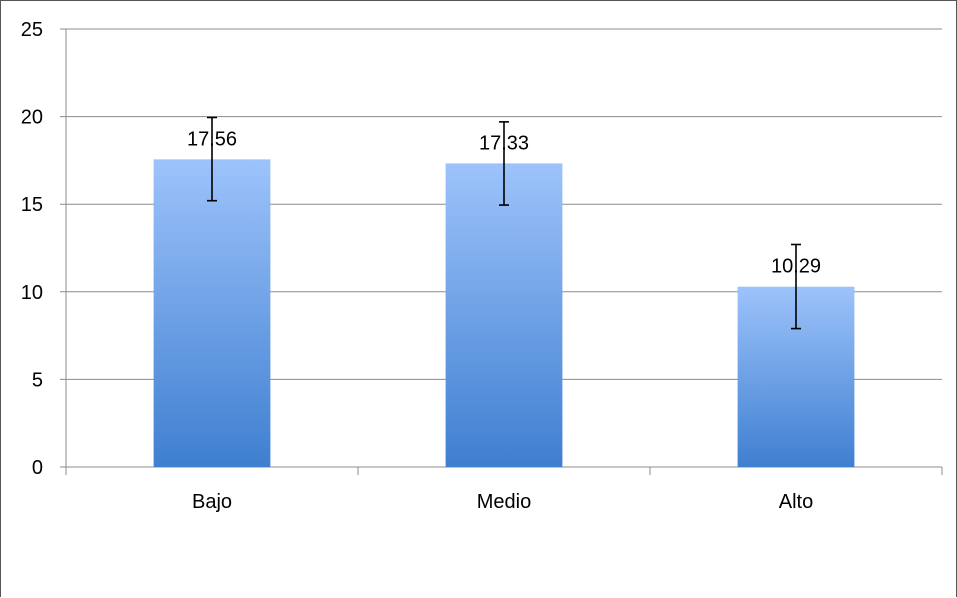  I want to click on bar-medio, so click(504, 315).